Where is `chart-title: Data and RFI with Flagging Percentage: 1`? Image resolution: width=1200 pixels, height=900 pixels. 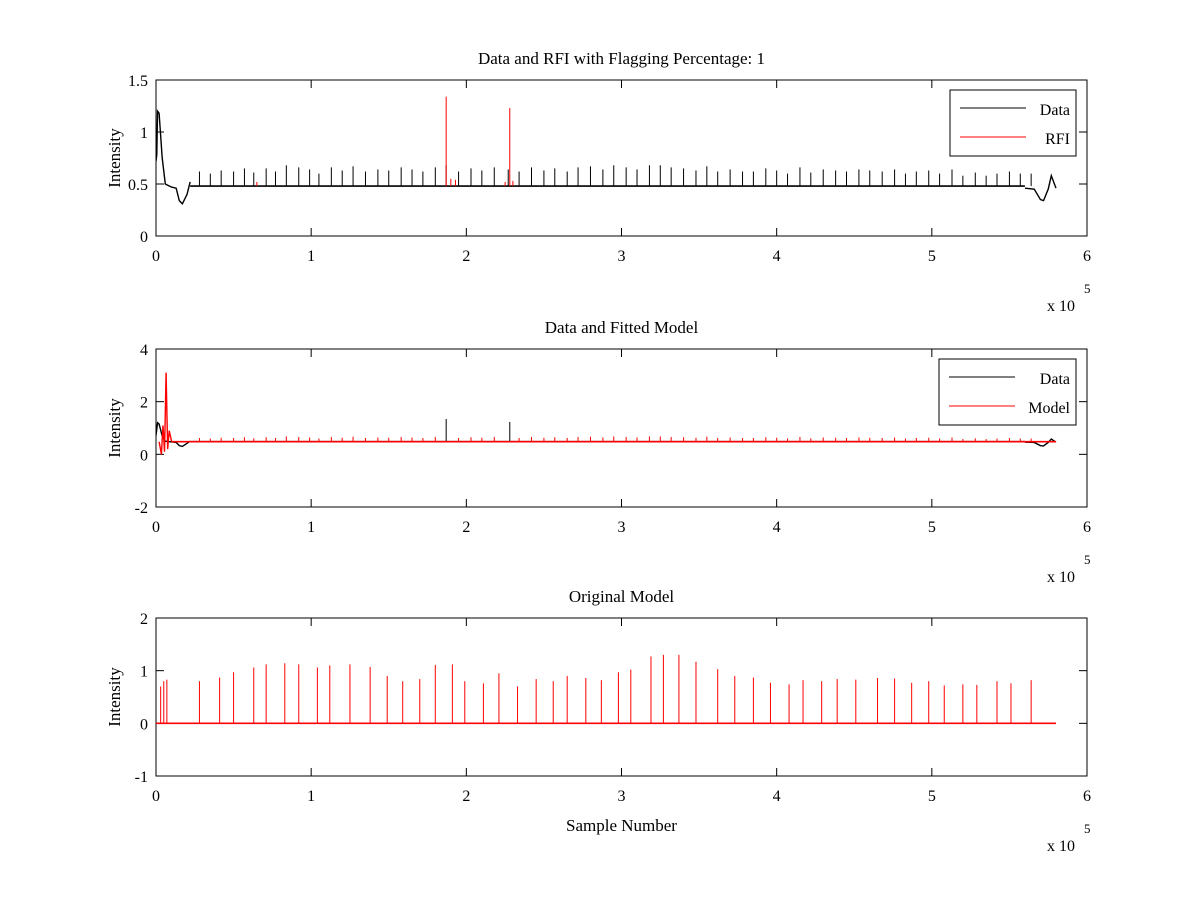
chart-title: Data and RFI with Flagging Percentage: 1 is located at coordinates (621, 58).